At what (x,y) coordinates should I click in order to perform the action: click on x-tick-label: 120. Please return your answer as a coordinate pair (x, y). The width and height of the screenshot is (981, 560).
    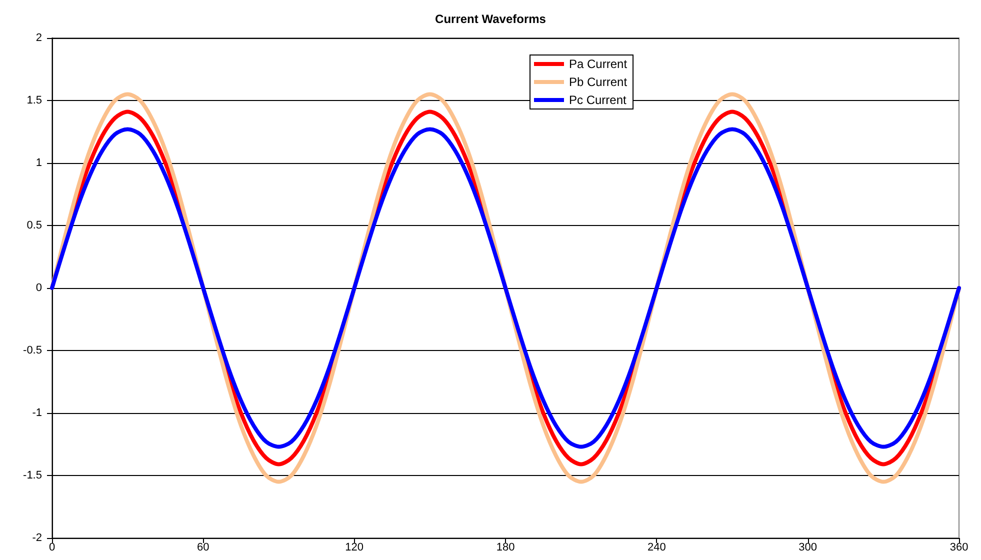
    Looking at the image, I should click on (354, 548).